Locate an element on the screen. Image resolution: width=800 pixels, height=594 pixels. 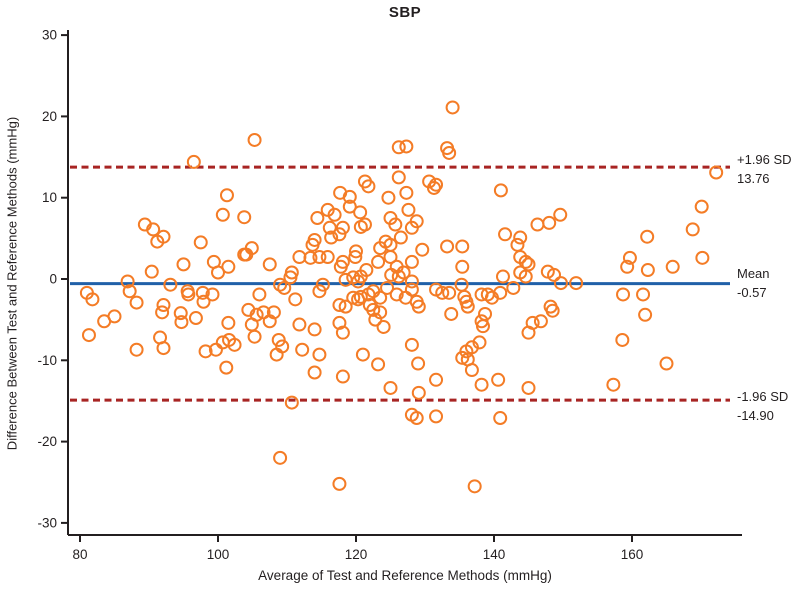
y-tick-label: 30 is located at coordinates (49, 35).